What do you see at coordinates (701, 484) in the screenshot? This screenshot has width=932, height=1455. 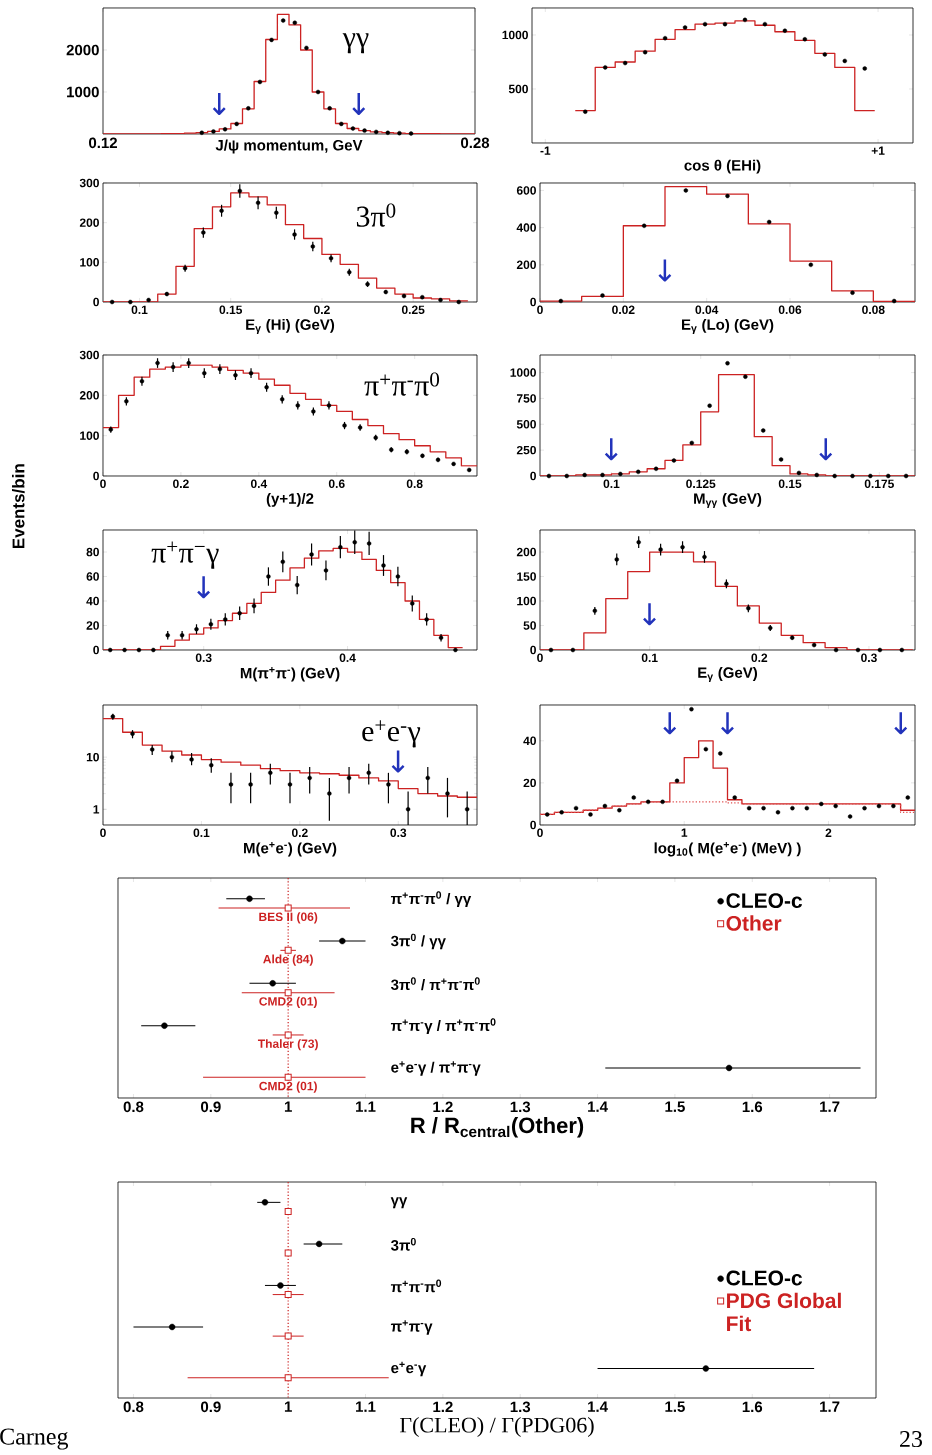 I see `x-tick-label: 0.125` at bounding box center [701, 484].